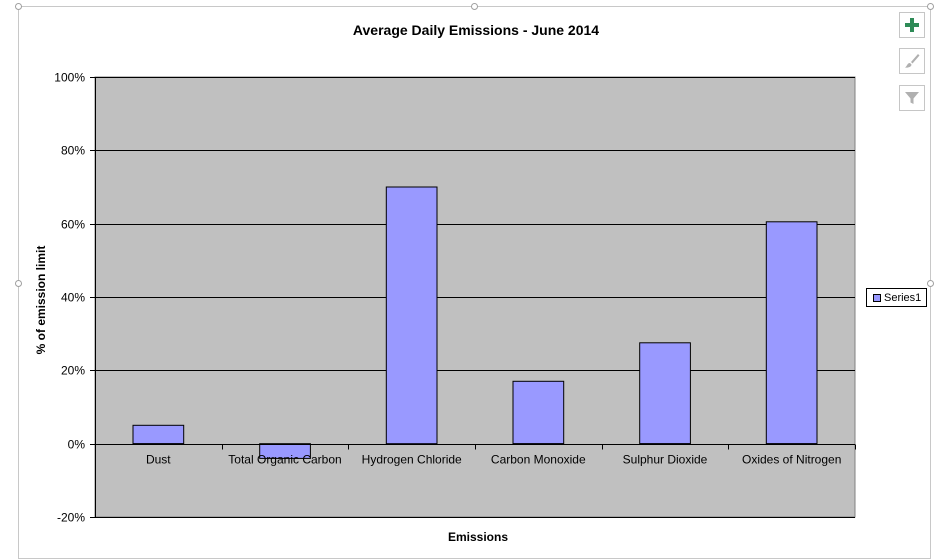 This screenshot has width=940, height=559. What do you see at coordinates (791, 460) in the screenshot?
I see `x-tick-label: Oxides of Nitrogen` at bounding box center [791, 460].